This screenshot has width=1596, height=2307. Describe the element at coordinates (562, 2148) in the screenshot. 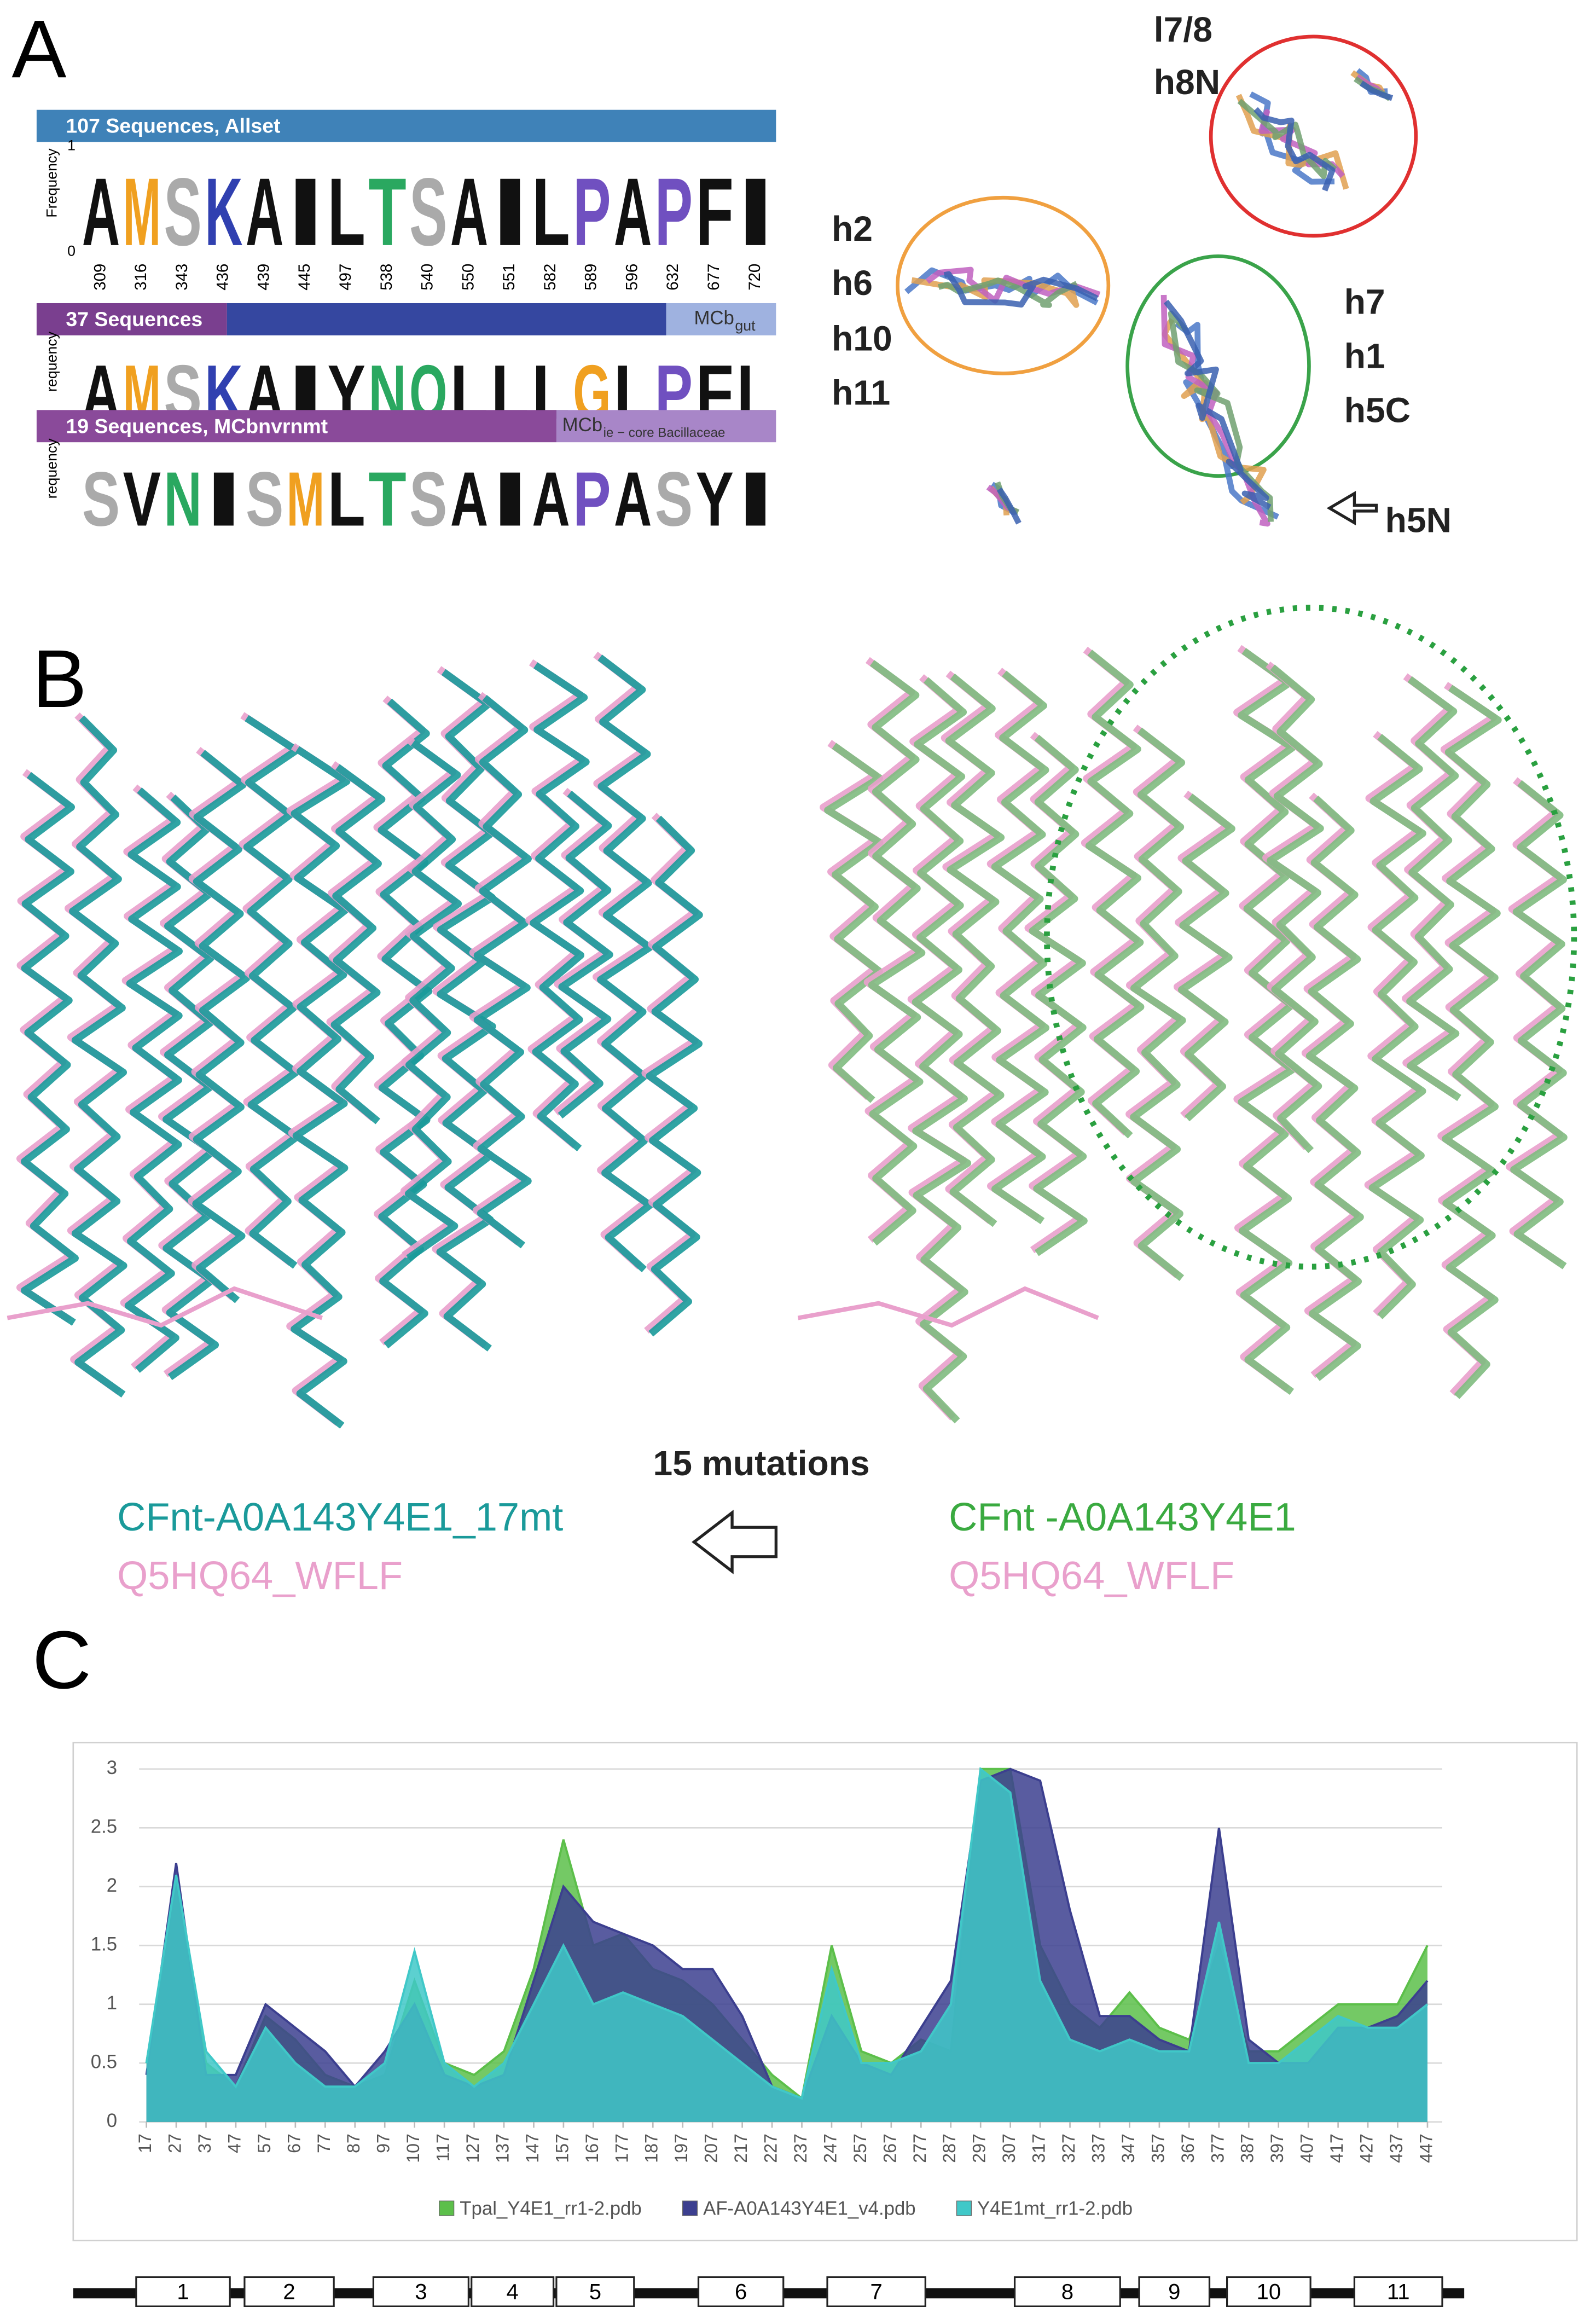

I see `x-tick-label: 157` at that location.